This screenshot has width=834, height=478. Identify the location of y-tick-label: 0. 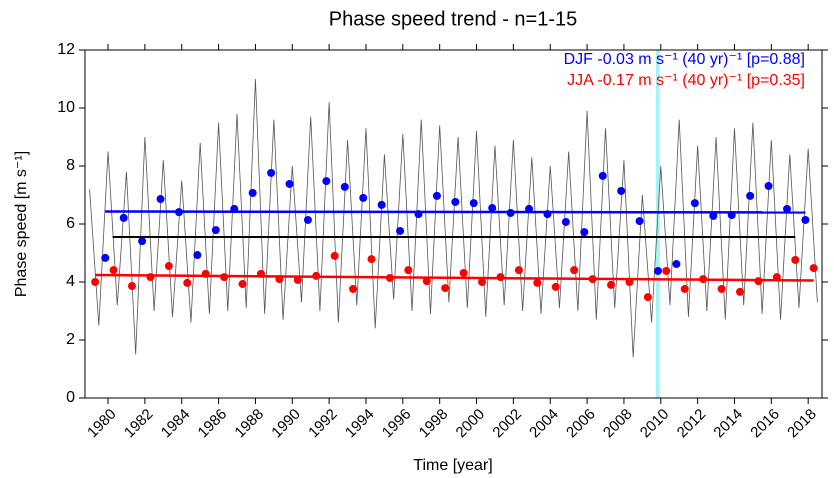
(70, 397).